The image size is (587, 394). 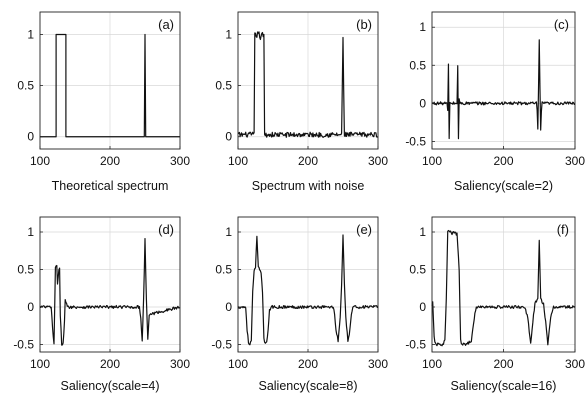 What do you see at coordinates (563, 229) in the screenshot?
I see `panel-label: (f)` at bounding box center [563, 229].